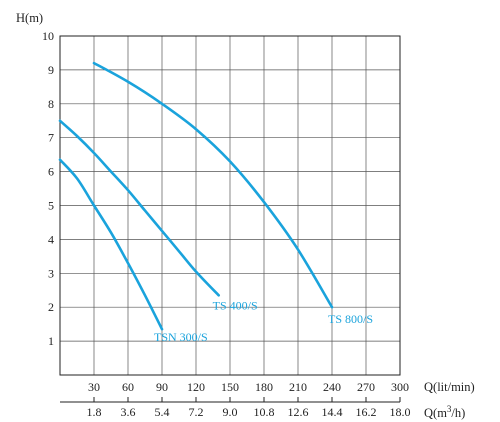 This screenshot has width=500, height=422. What do you see at coordinates (332, 387) in the screenshot?
I see `x-tick-label: 240` at bounding box center [332, 387].